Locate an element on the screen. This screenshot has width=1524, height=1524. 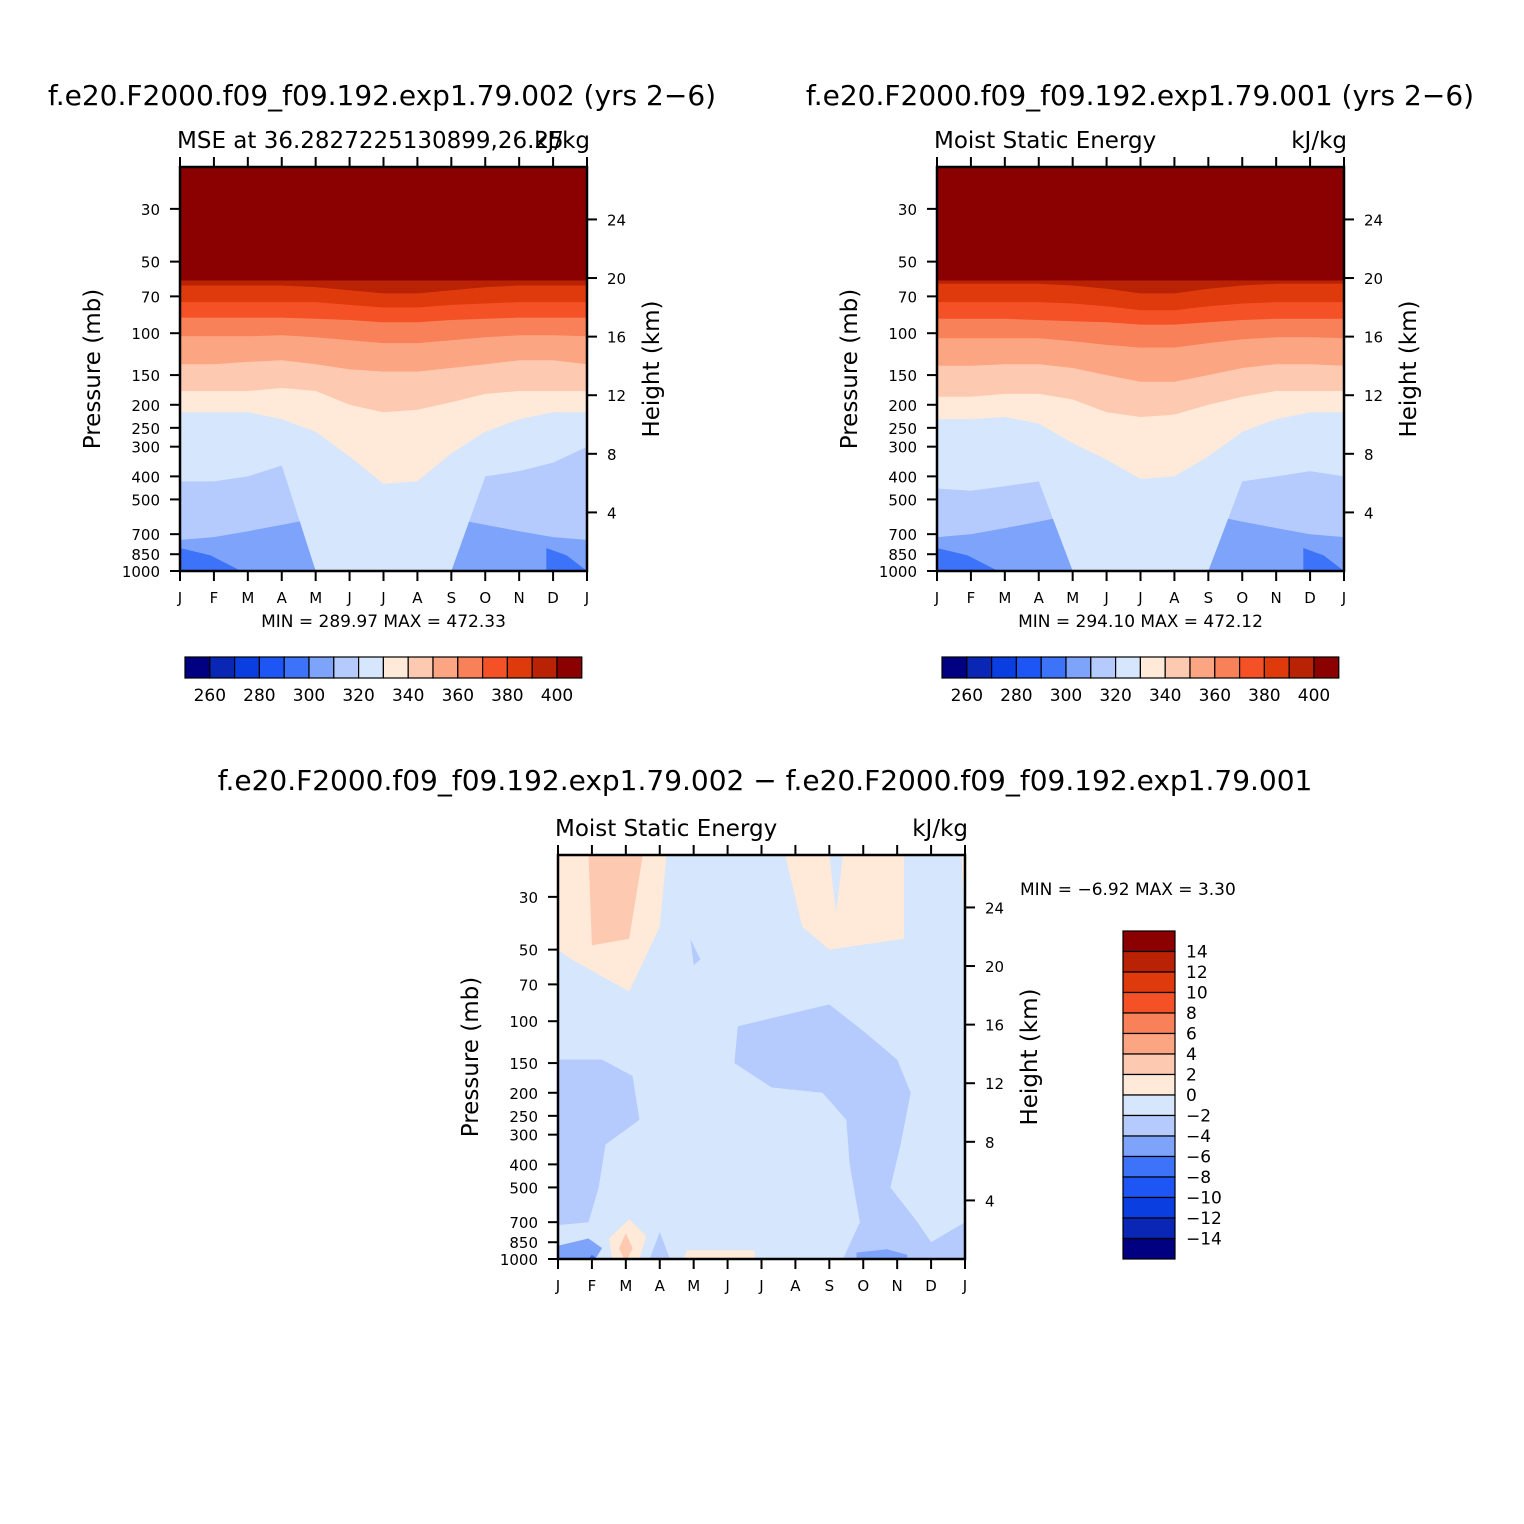
colorbar-label: 320 is located at coordinates (358, 696).